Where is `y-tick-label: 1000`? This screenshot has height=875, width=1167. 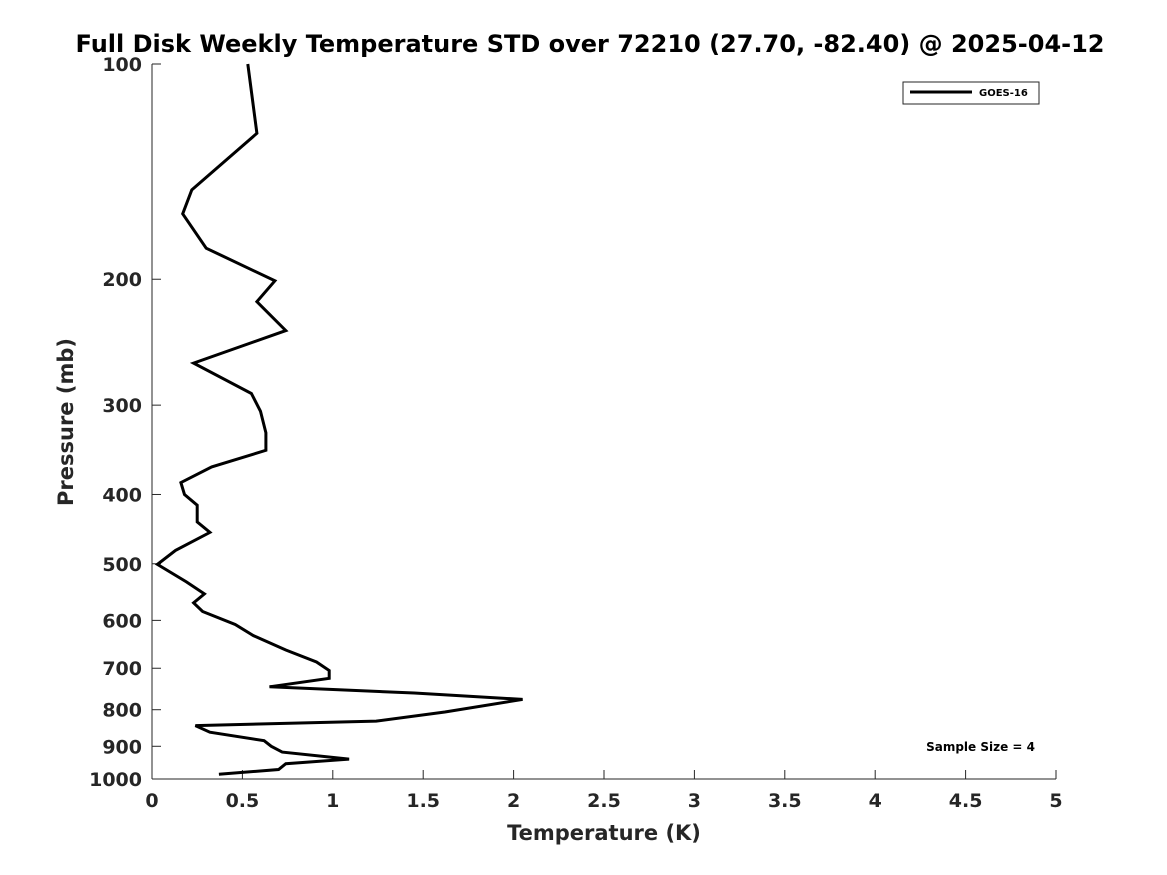
y-tick-label: 1000 is located at coordinates (115, 780).